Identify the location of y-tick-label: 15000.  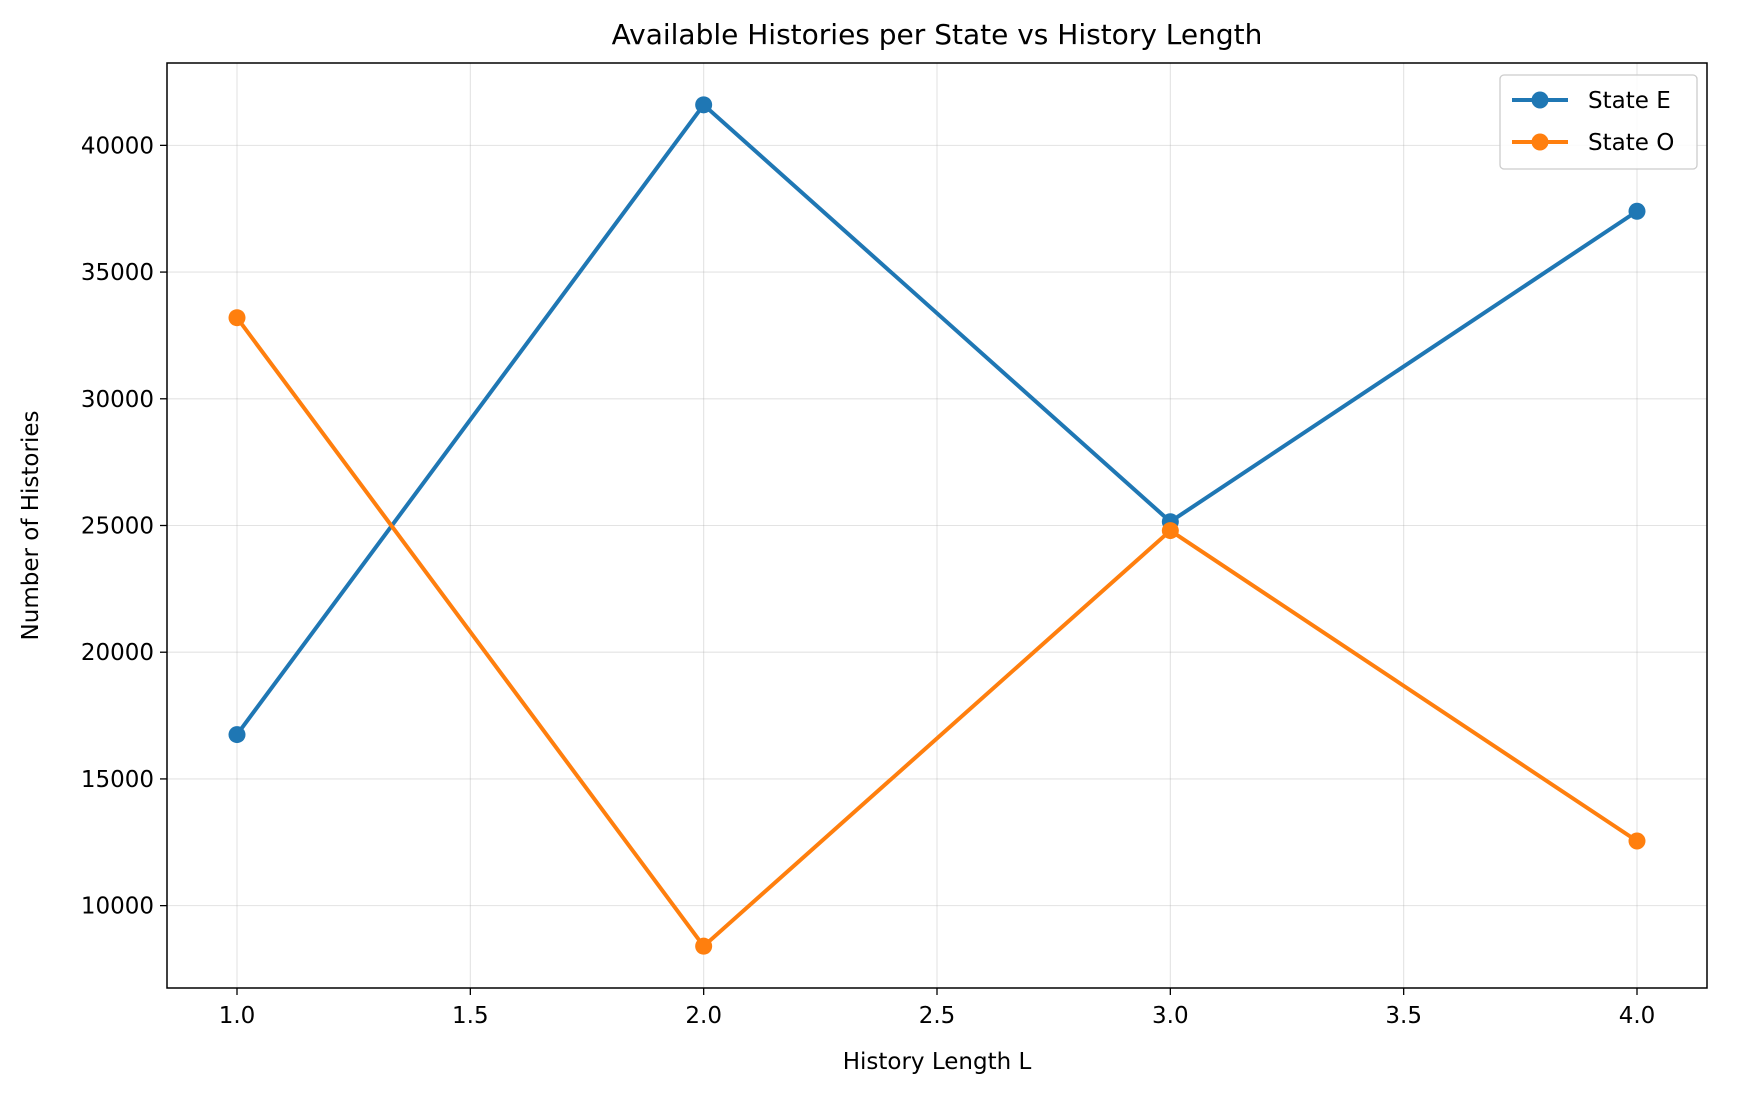
(117, 780).